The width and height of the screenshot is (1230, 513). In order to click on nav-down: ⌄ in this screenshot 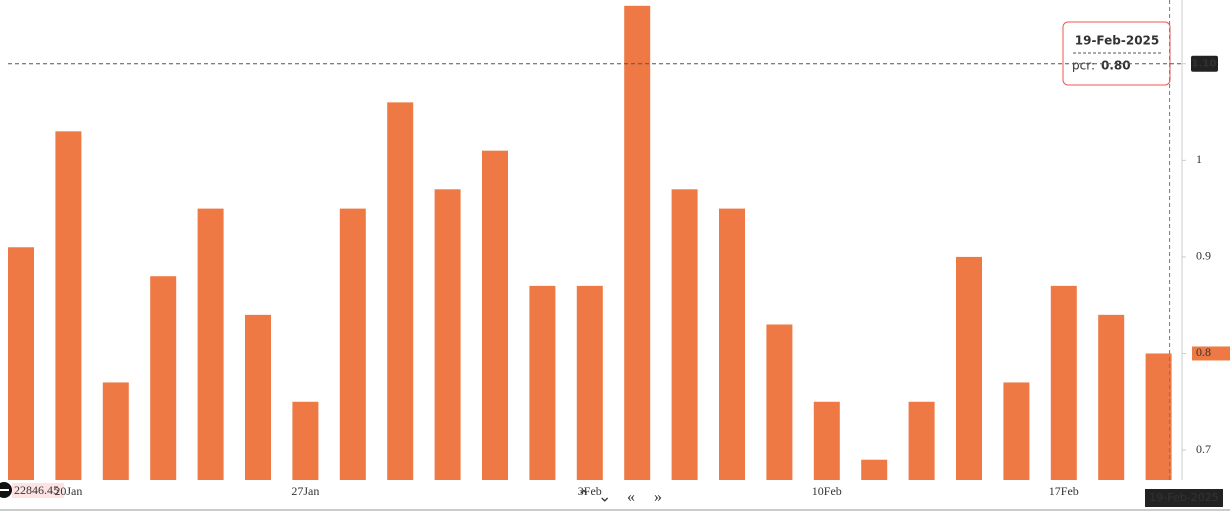, I will do `click(604, 497)`.